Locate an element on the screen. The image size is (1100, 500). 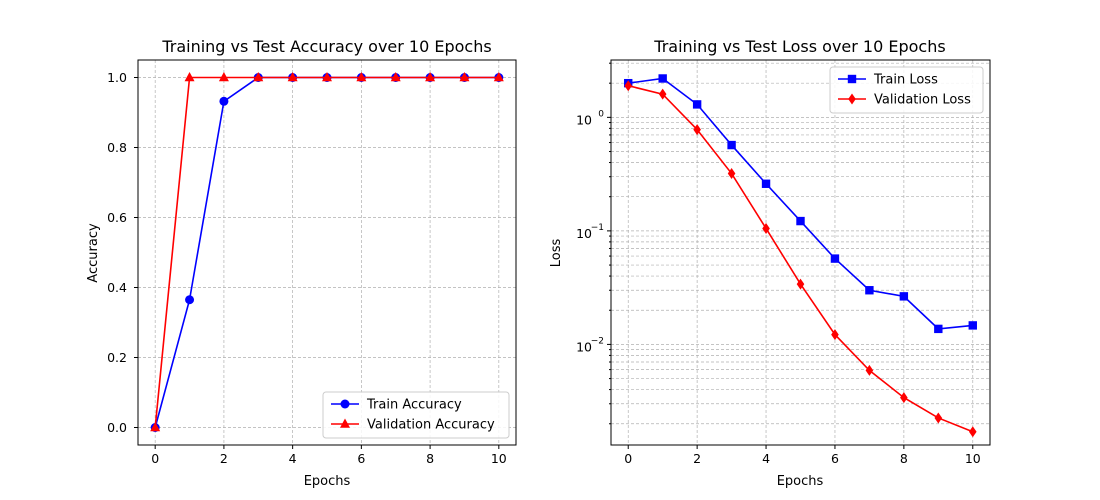
loss-legend-entry-1-marker is located at coordinates (852, 79).